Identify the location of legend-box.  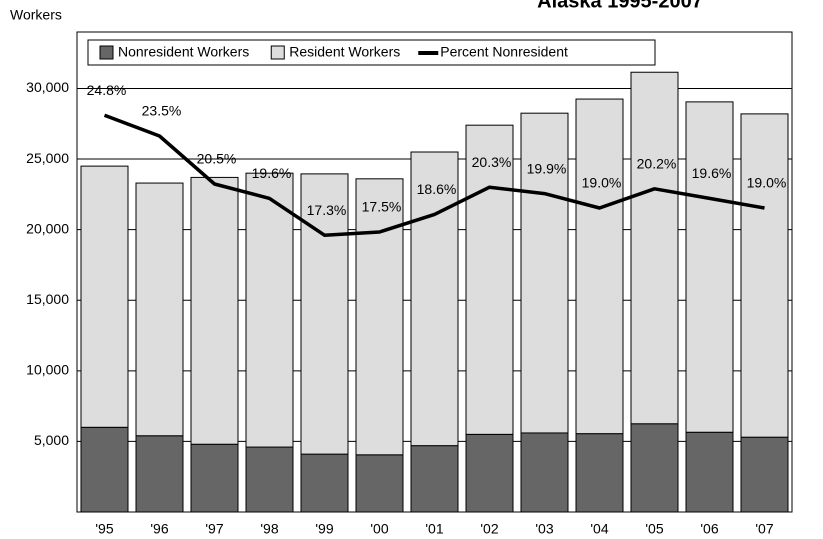
(371, 52).